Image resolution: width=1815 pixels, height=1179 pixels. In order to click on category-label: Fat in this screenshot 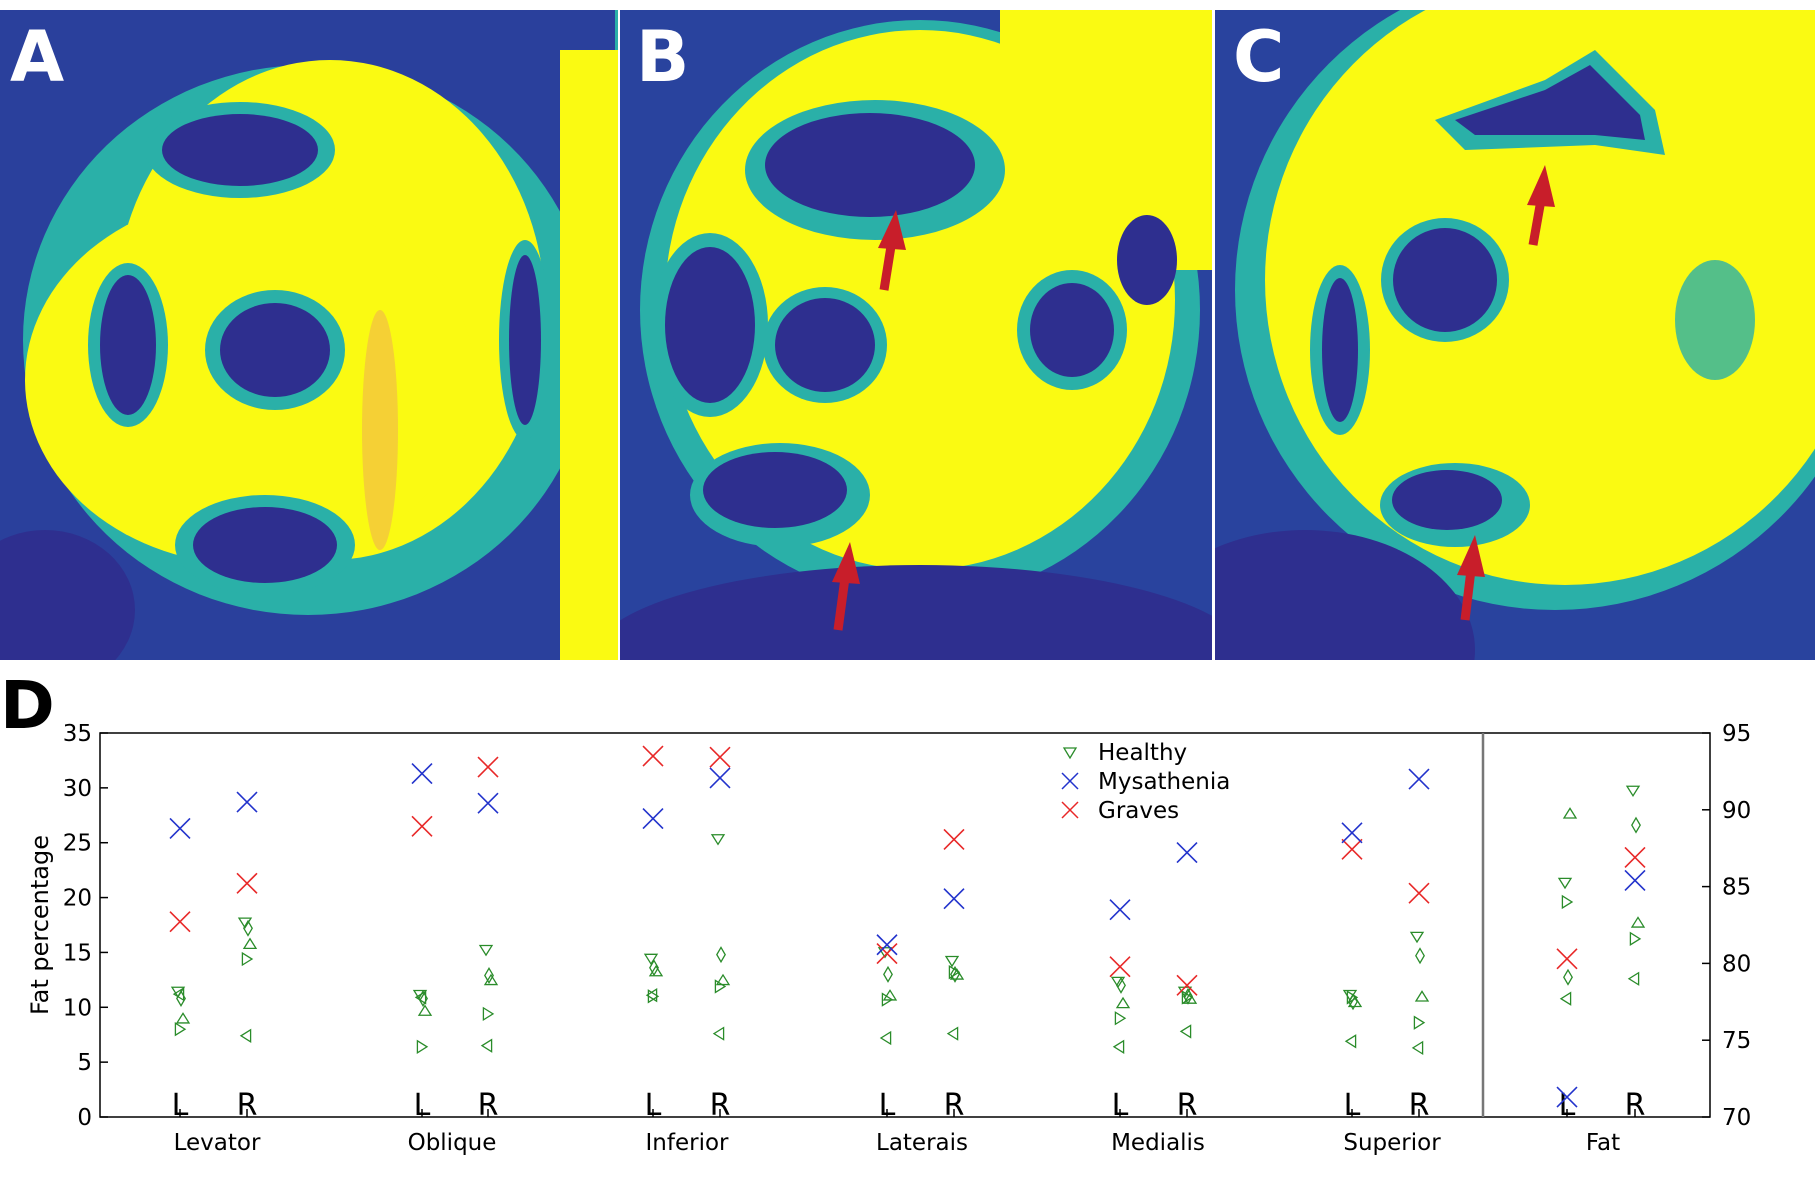, I will do `click(1603, 1143)`.